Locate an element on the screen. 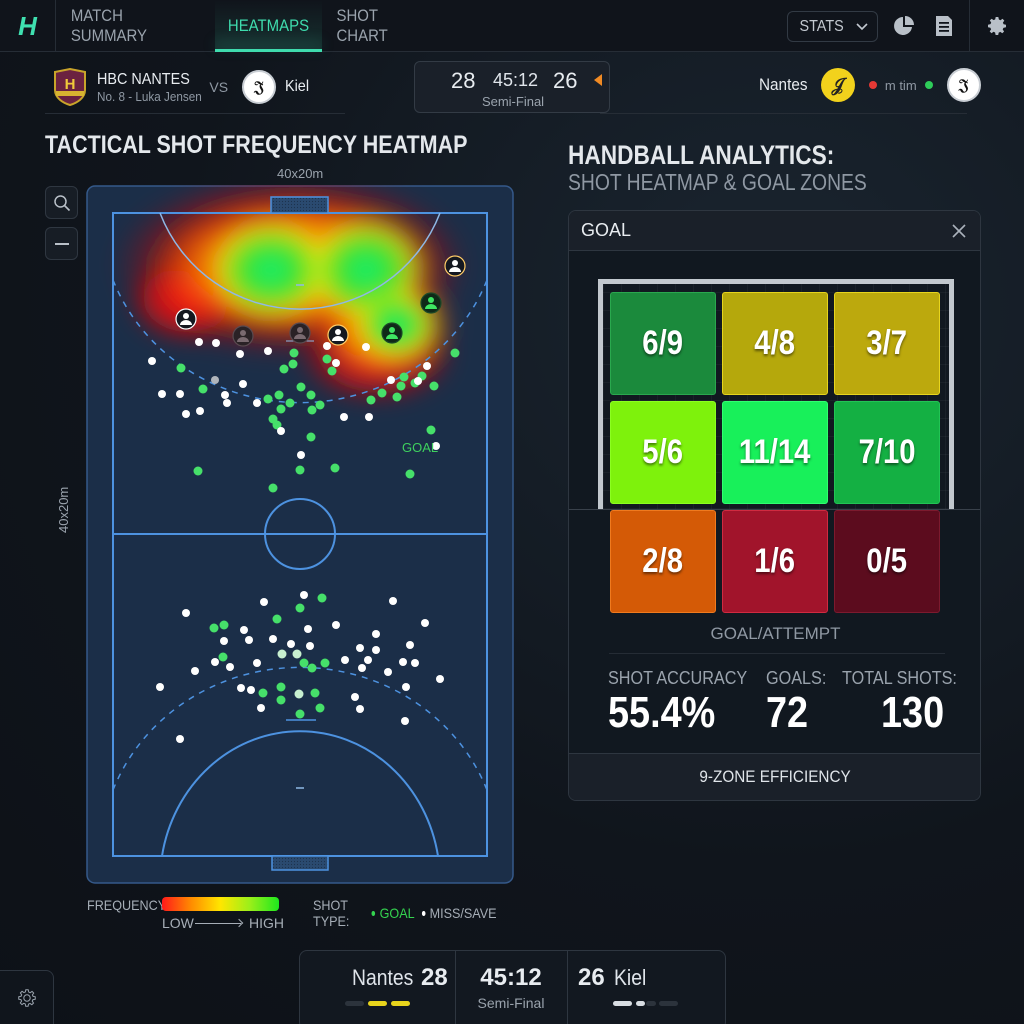 This screenshot has height=1024, width=1024. away-score: 26 is located at coordinates (565, 80).